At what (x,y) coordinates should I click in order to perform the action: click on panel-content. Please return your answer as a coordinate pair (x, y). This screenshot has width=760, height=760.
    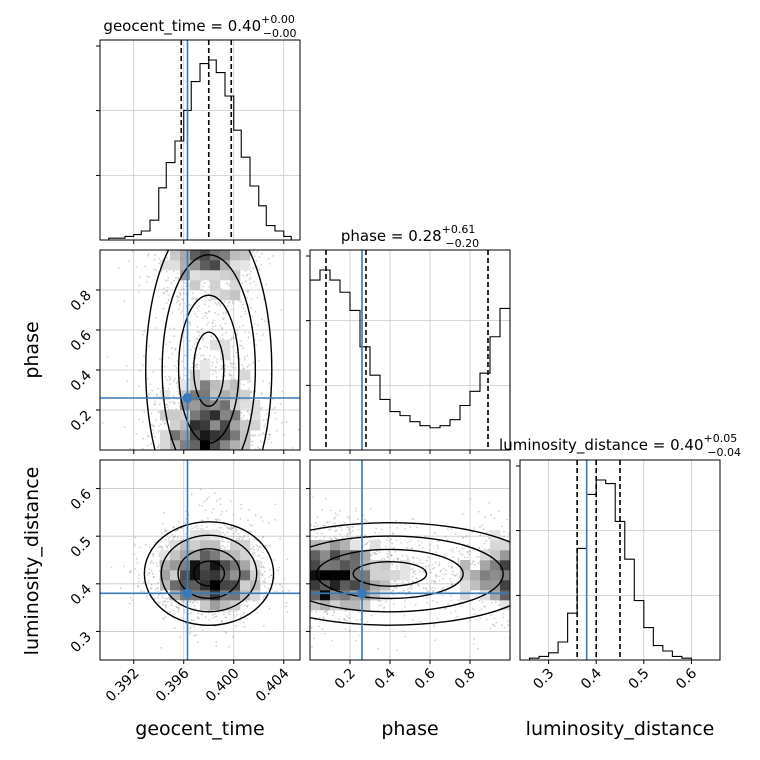
    Looking at the image, I should click on (410, 350).